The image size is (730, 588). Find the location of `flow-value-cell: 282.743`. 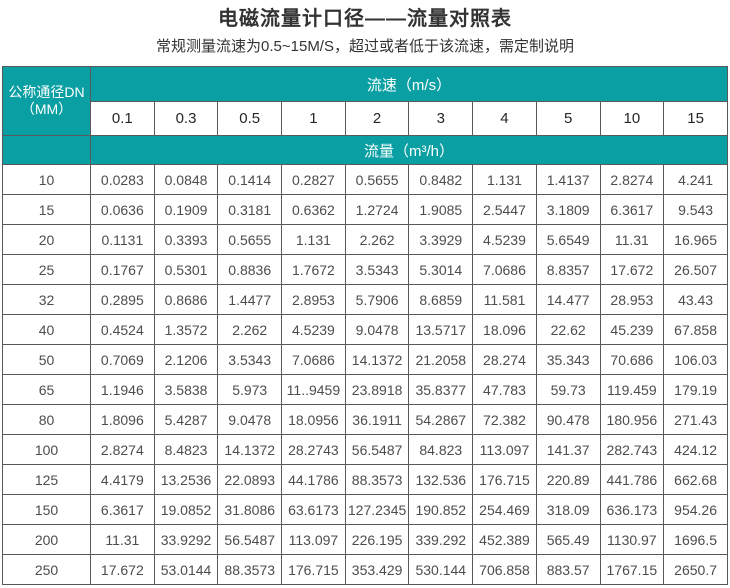

flow-value-cell: 282.743 is located at coordinates (632, 449).